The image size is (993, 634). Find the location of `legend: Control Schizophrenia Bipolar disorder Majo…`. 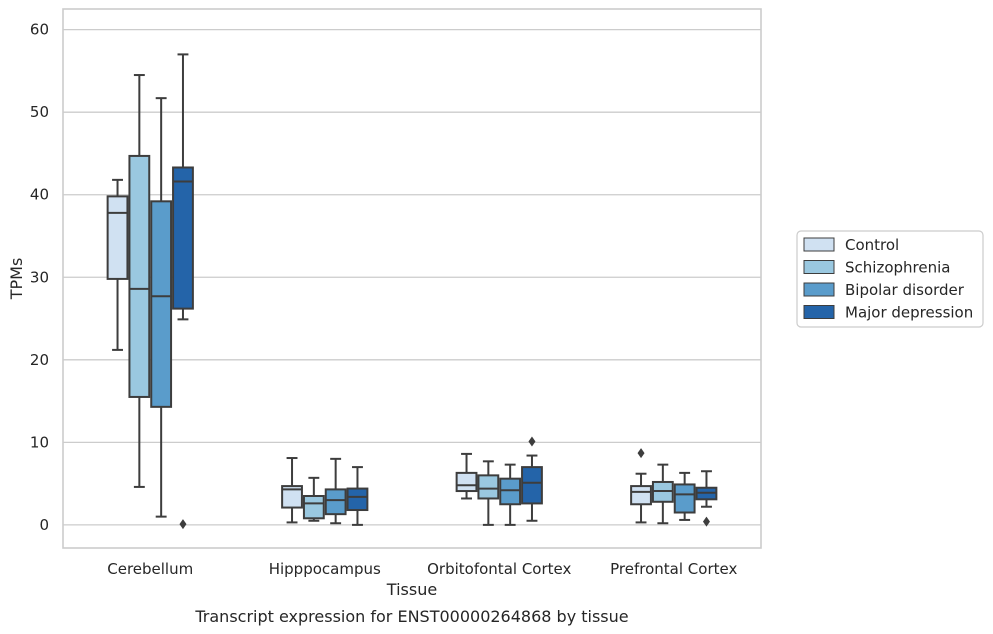

legend: Control Schizophrenia Bipolar disorder Majo… is located at coordinates (890, 279).